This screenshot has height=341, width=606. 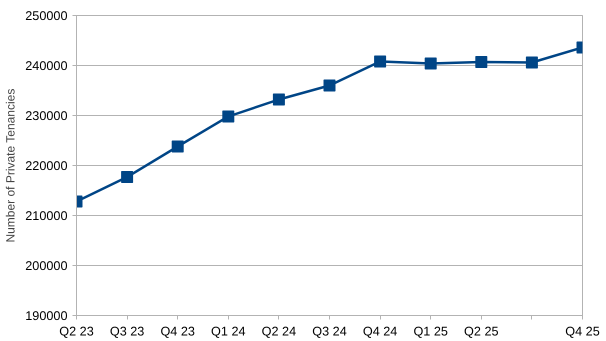 I want to click on x-tick-label: Q3 23, so click(x=127, y=331).